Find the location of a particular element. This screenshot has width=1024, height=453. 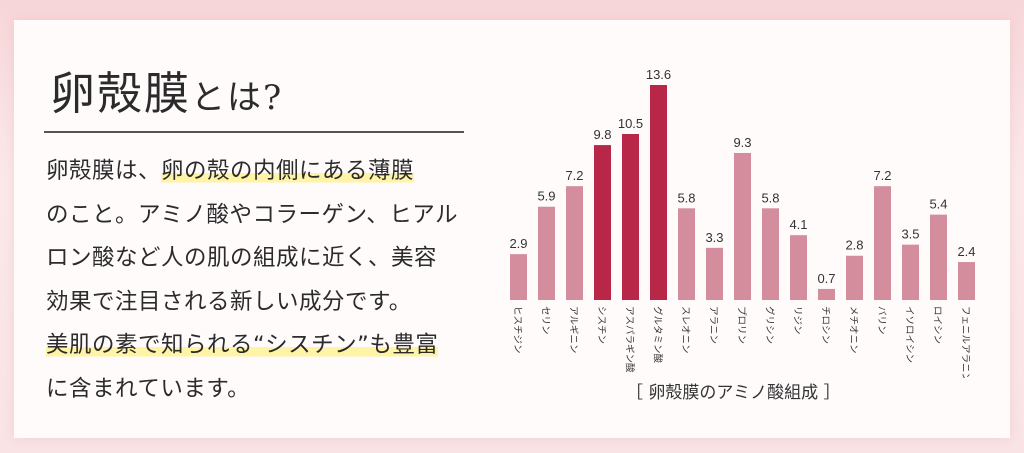

description-line: 美肌の素で知られる“シスチン”も豊富 is located at coordinates (261, 346).